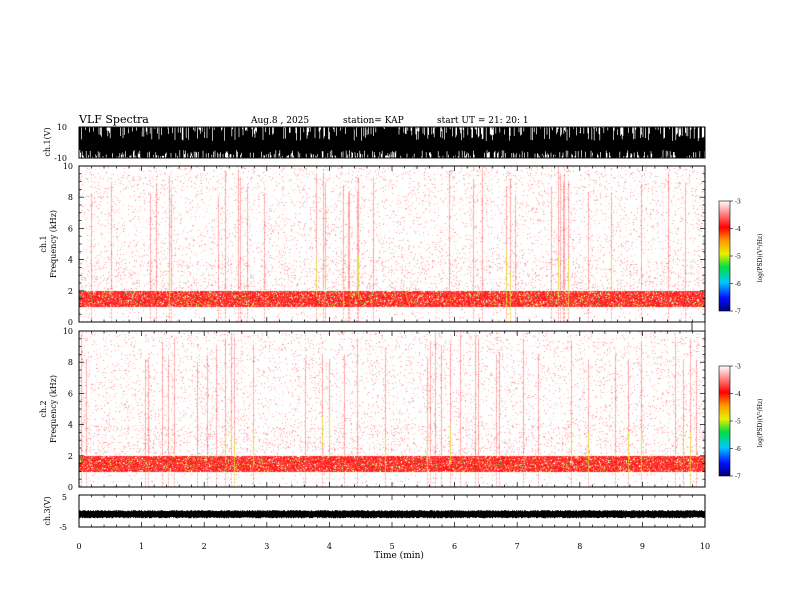  What do you see at coordinates (374, 143) in the screenshot?
I see `ch1-waveform-panel: 10 -10 ch.1(V)` at bounding box center [374, 143].